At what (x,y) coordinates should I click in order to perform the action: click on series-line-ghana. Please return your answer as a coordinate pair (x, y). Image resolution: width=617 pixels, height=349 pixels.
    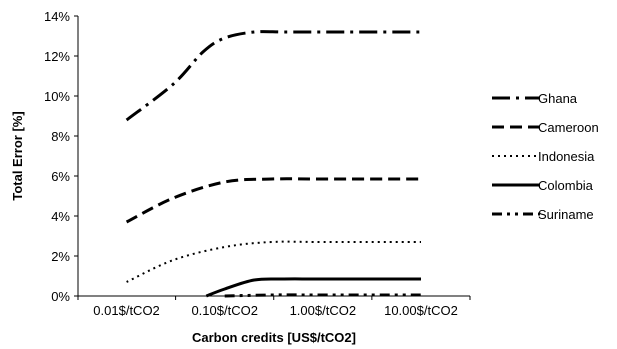
    Looking at the image, I should click on (273, 76).